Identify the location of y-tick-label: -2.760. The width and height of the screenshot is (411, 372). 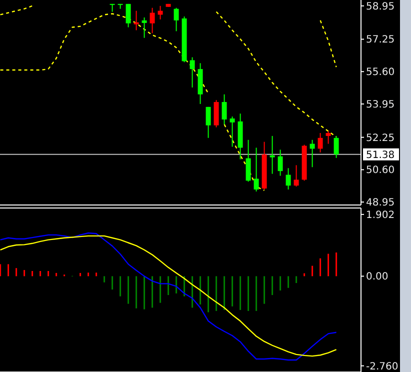
(382, 366).